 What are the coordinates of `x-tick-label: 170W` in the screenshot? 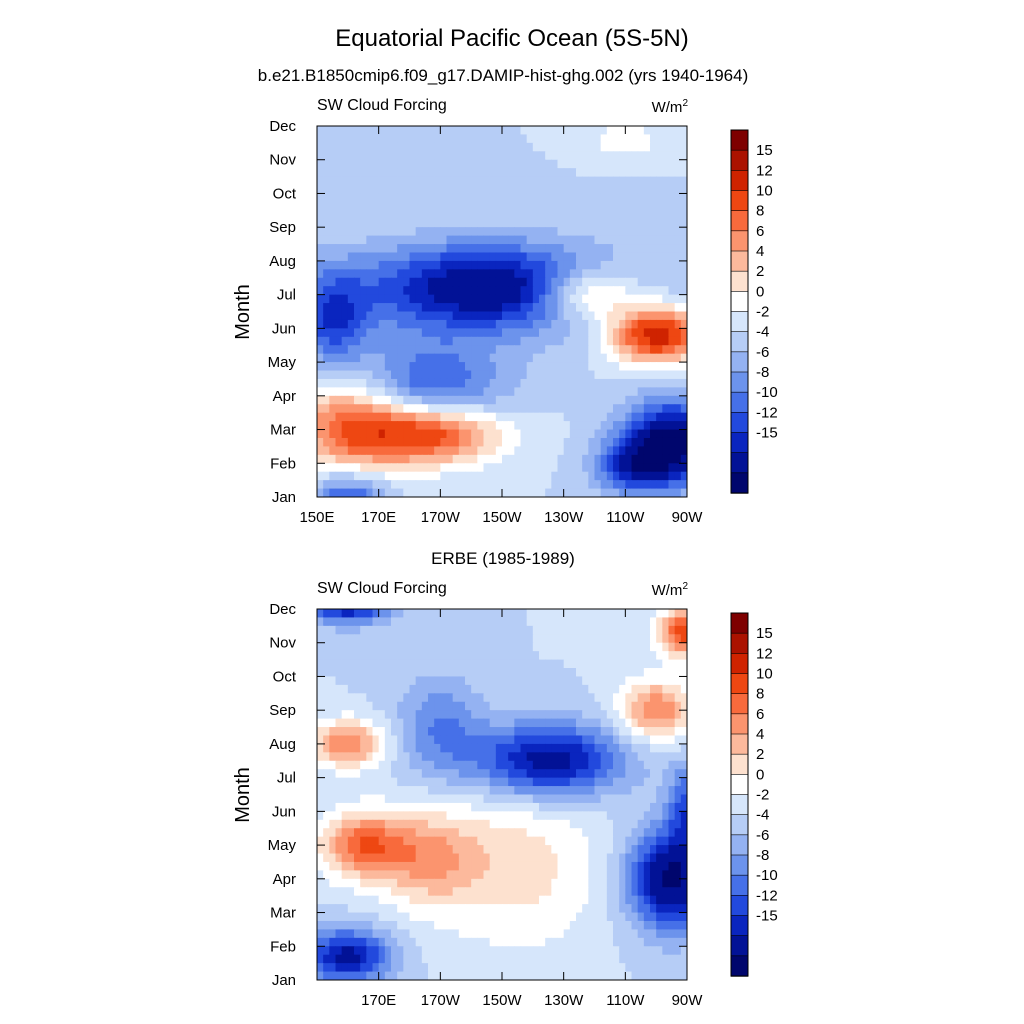 It's located at (441, 517).